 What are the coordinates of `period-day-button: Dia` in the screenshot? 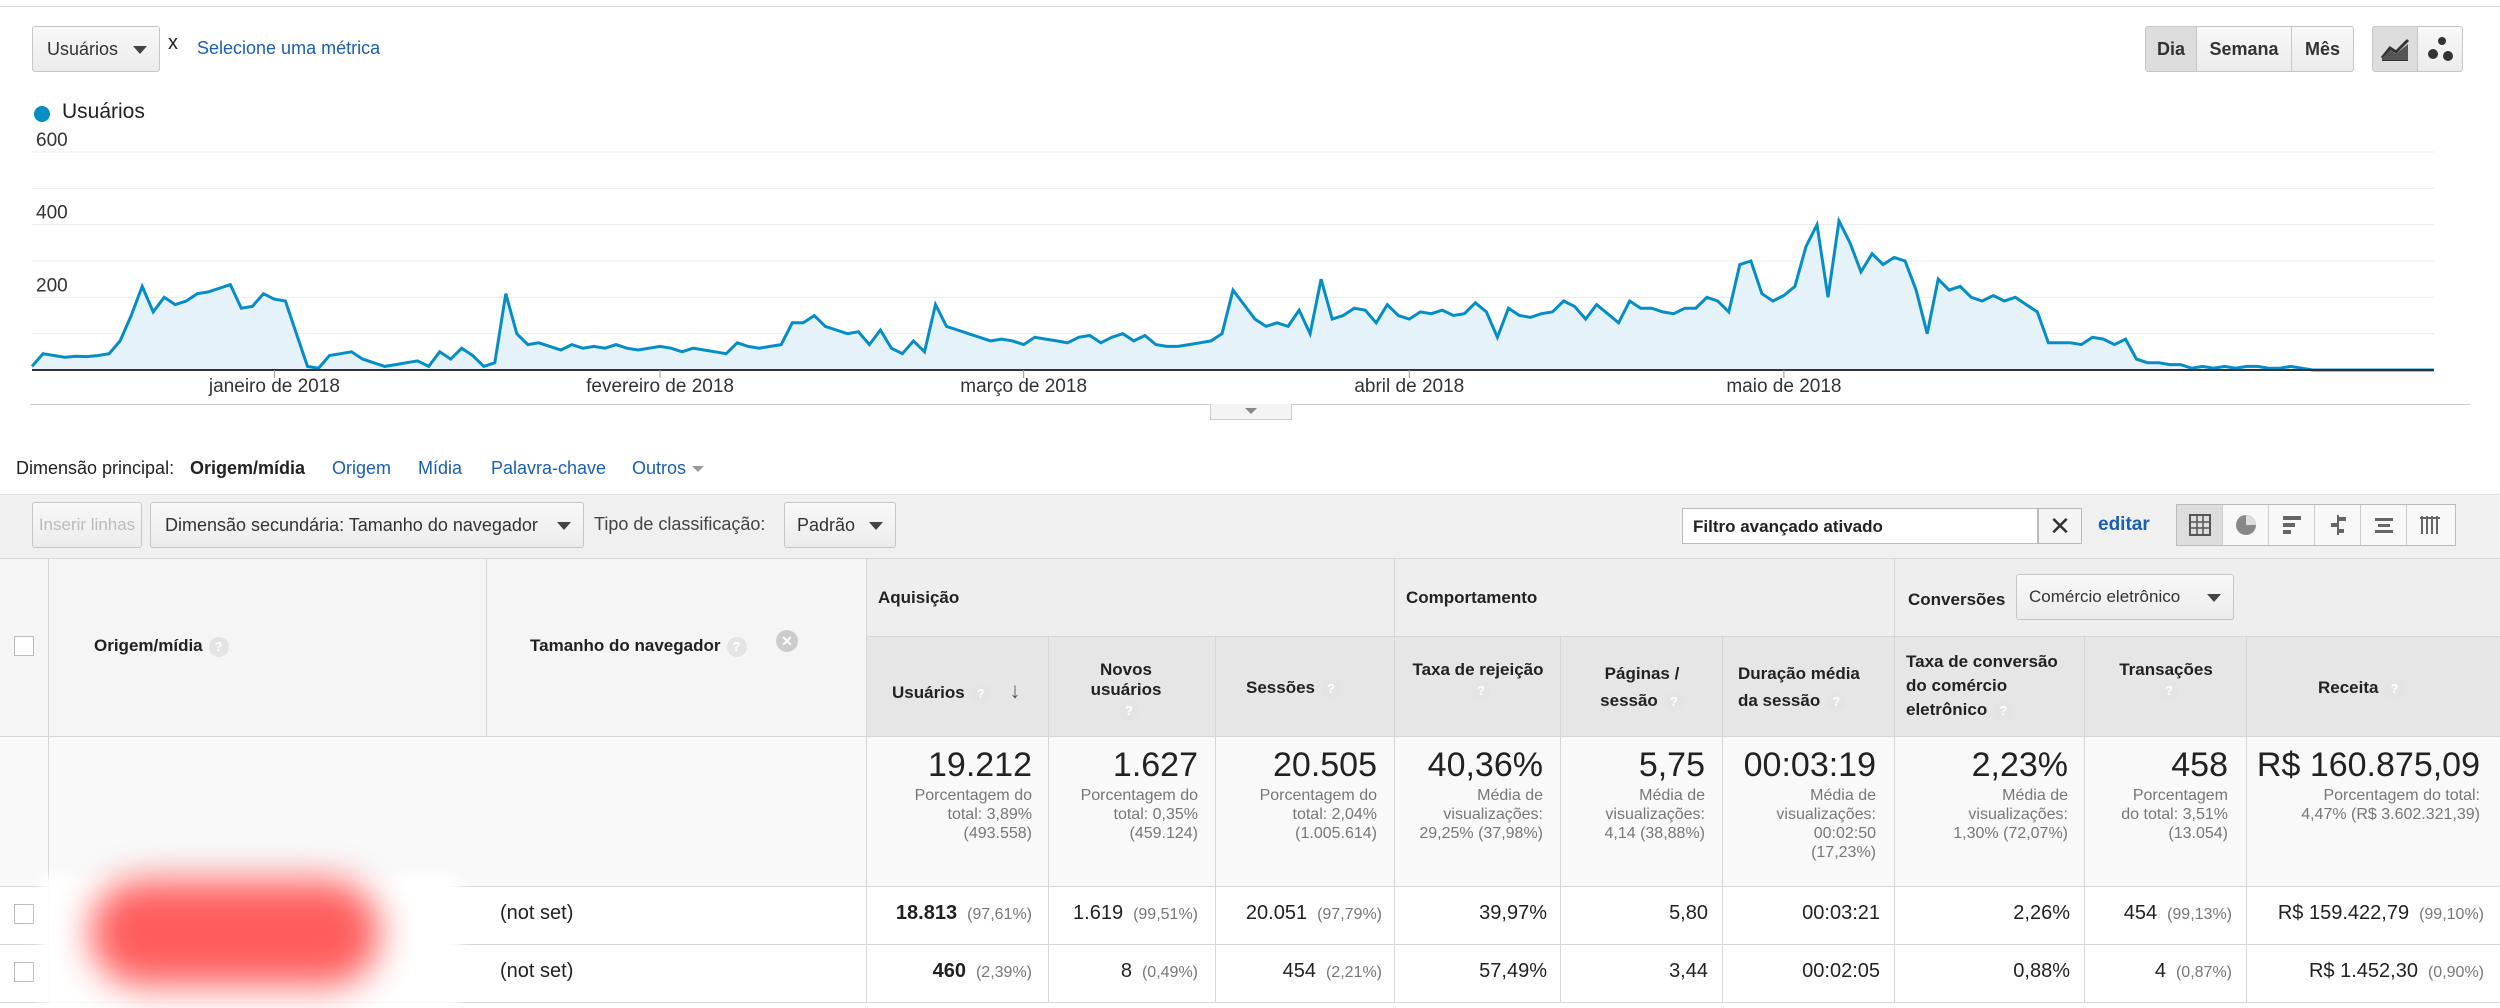 It's located at (2171, 49).